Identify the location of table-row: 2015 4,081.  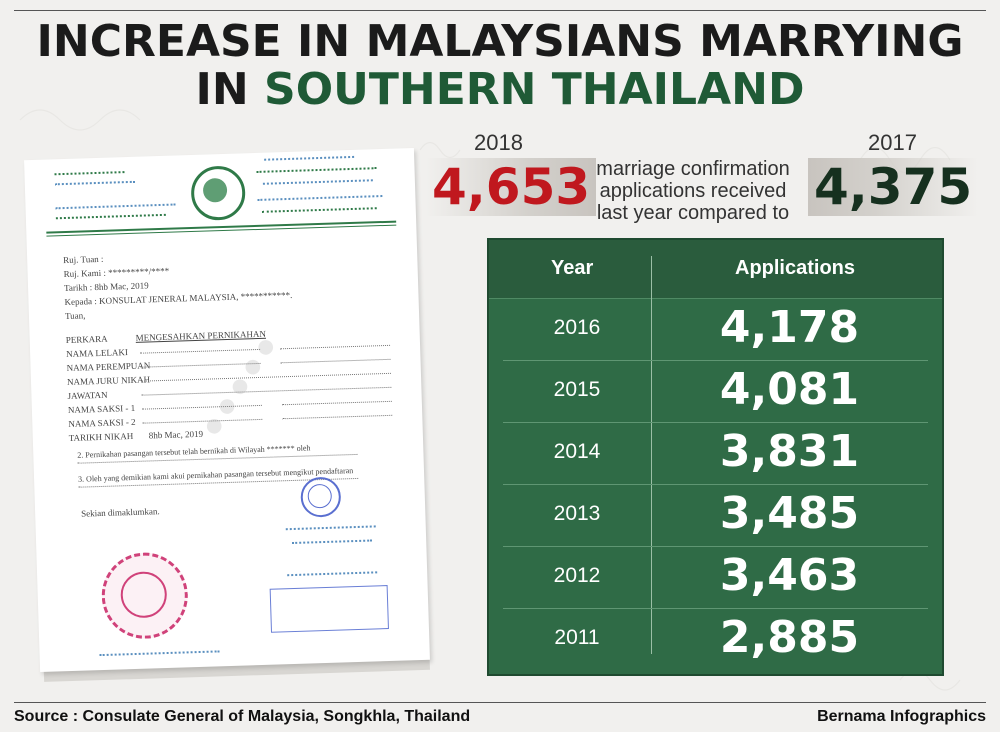
(715, 391).